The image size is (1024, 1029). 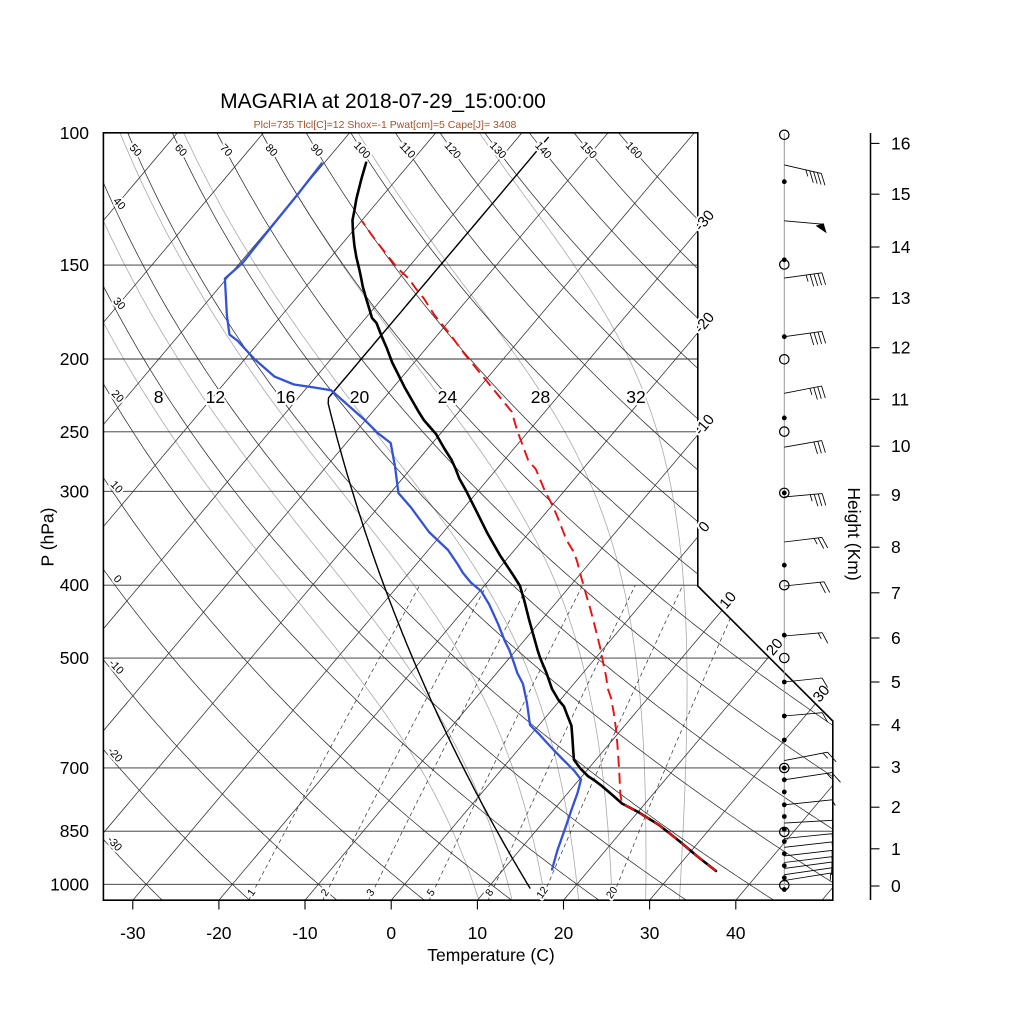 What do you see at coordinates (448, 397) in the screenshot?
I see `svg-text: 24` at bounding box center [448, 397].